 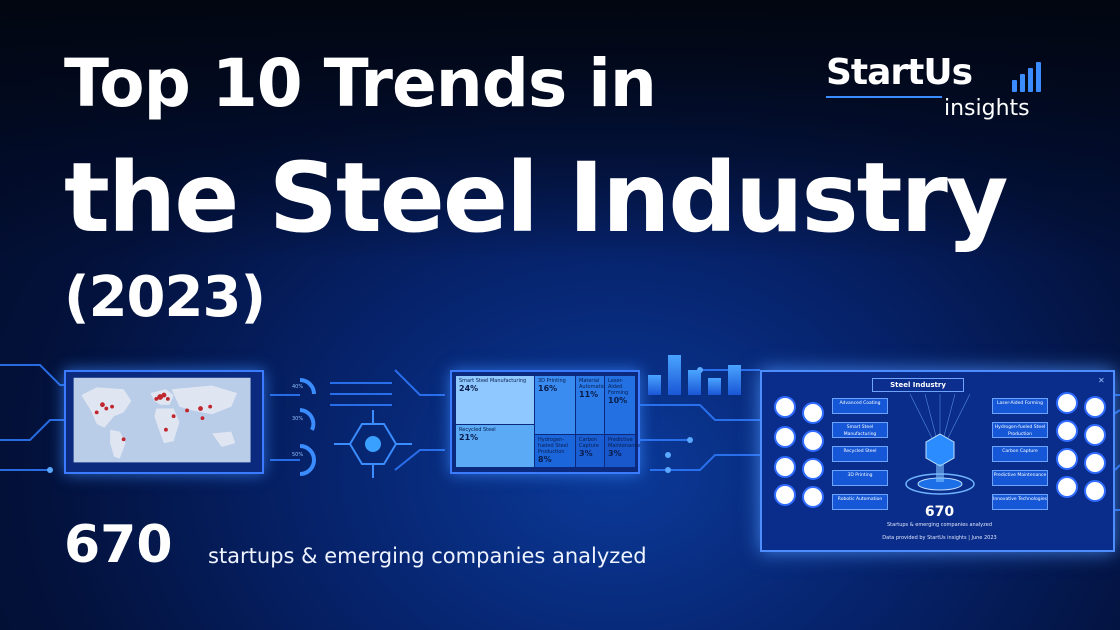 I want to click on trend-box: Smart Steel Manufacturing, so click(x=860, y=430).